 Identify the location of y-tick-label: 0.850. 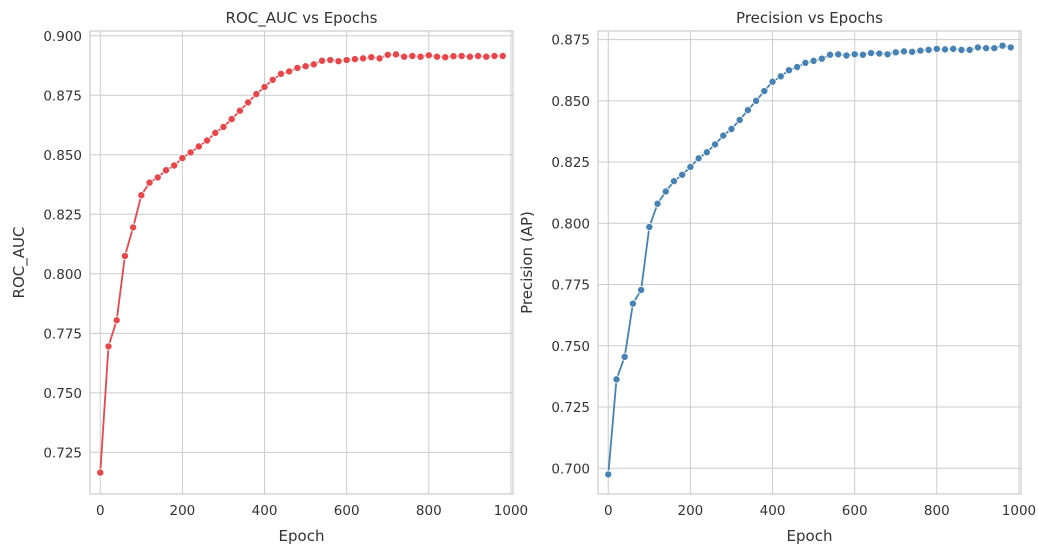
(570, 102).